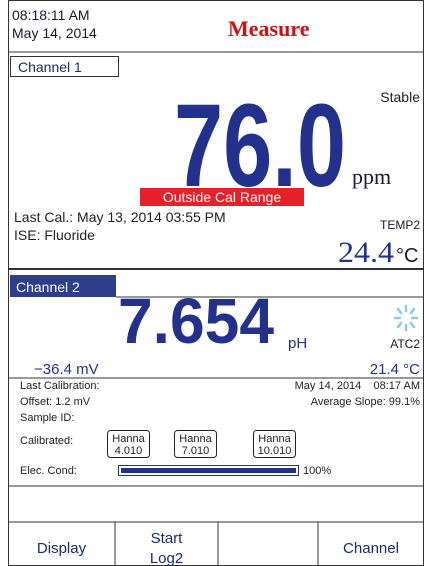 The image size is (424, 566). I want to click on warning-box, so click(222, 197).